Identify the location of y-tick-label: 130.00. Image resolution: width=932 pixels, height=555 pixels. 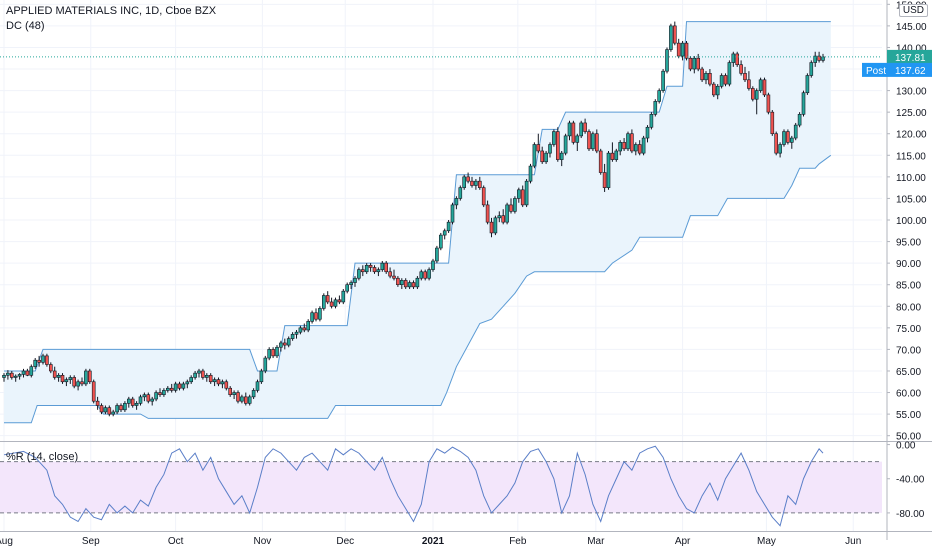
(911, 92).